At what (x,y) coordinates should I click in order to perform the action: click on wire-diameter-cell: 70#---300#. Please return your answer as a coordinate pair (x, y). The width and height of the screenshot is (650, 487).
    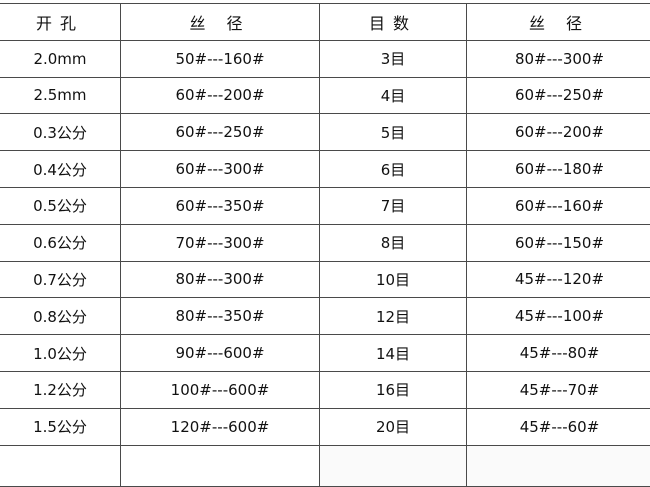
    Looking at the image, I should click on (220, 242).